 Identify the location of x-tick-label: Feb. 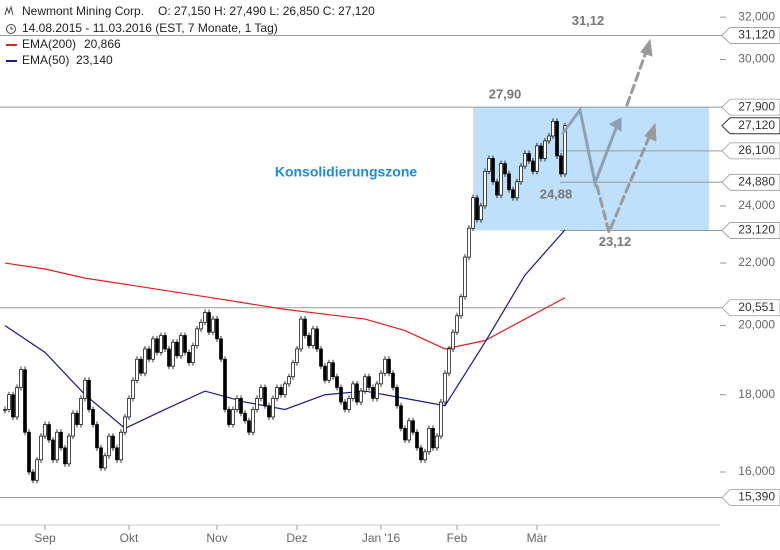
(457, 538).